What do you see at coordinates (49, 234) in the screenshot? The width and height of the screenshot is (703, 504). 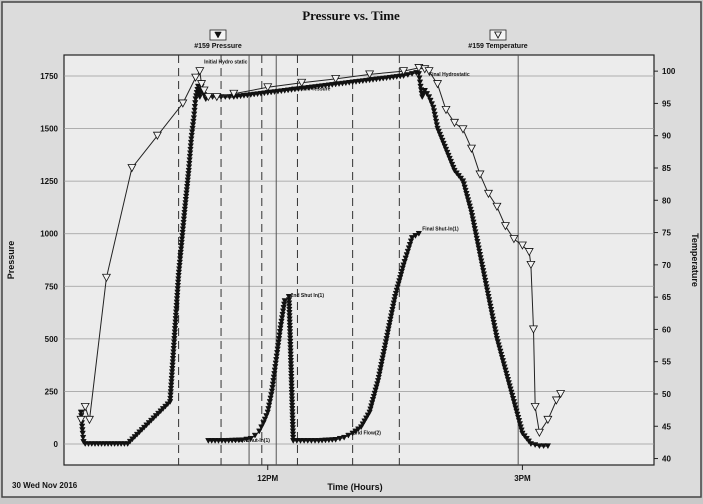 I see `y-tick-label: 1000` at bounding box center [49, 234].